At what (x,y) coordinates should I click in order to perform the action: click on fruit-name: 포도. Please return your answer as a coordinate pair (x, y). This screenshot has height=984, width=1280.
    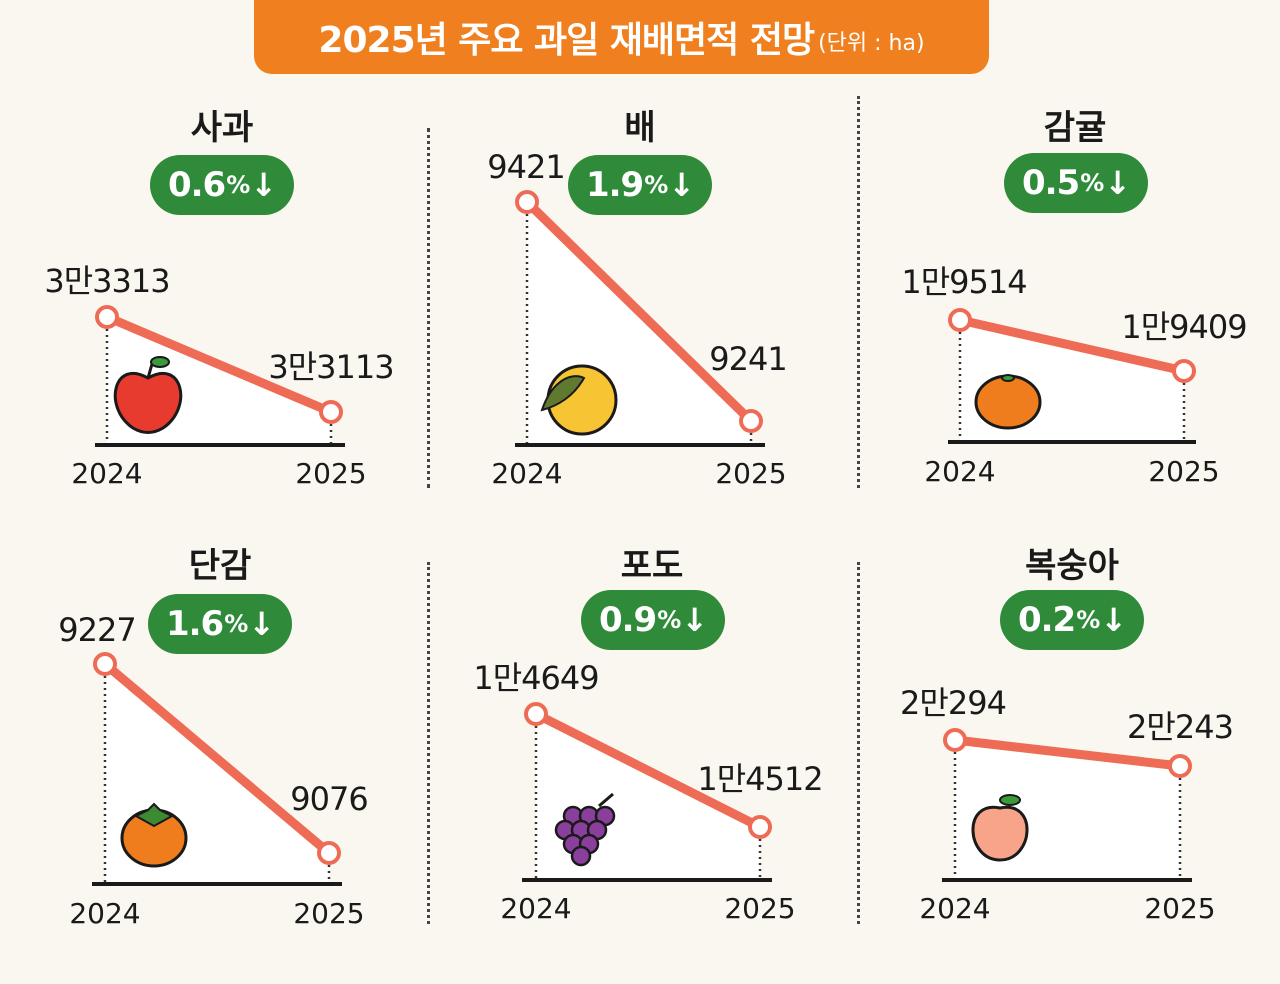
    Looking at the image, I should click on (652, 566).